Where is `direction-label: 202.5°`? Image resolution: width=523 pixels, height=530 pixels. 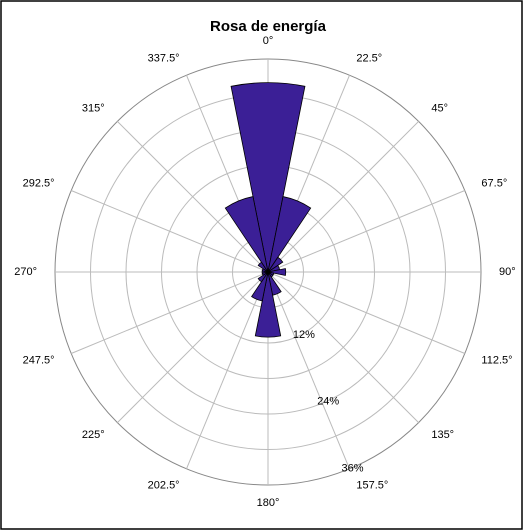
direction-label: 202.5° is located at coordinates (164, 485).